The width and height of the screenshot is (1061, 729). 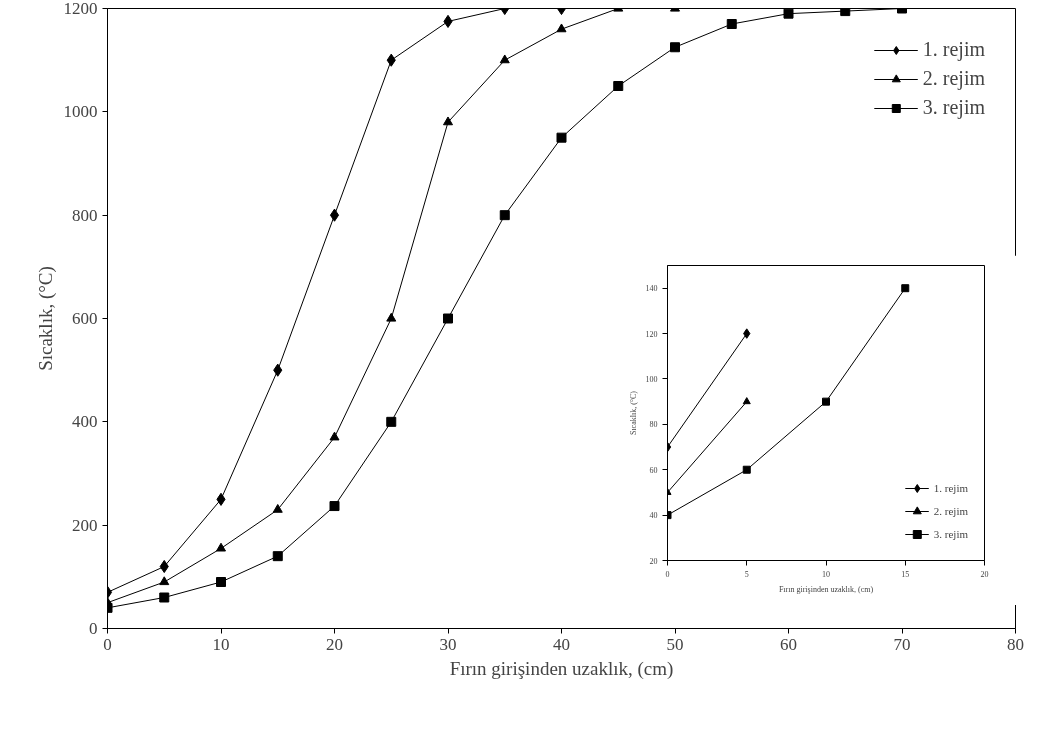 I want to click on y-tick-label: 1000, so click(x=80, y=112).